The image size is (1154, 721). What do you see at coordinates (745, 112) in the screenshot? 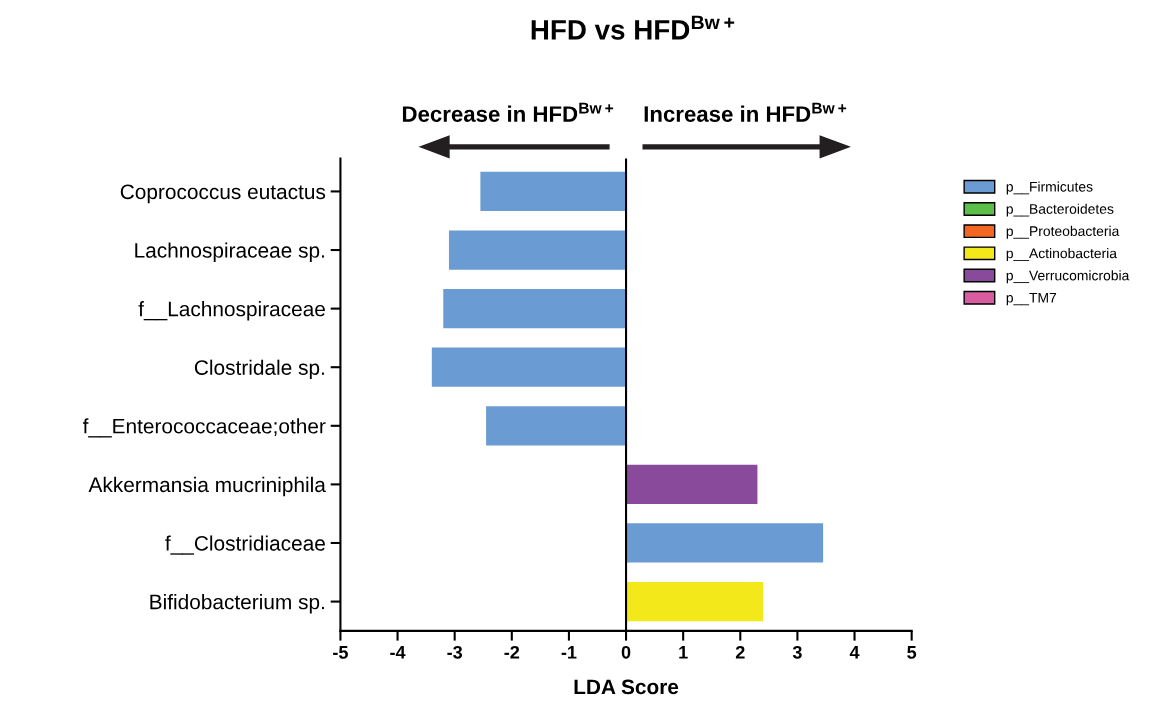
I see `text: Increase in HFD$^{Bw+}$` at bounding box center [745, 112].